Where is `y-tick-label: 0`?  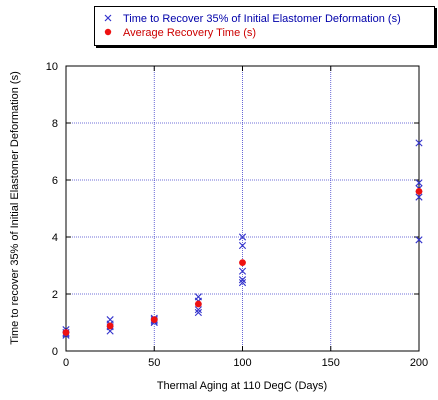 y-tick-label: 0 is located at coordinates (55, 352).